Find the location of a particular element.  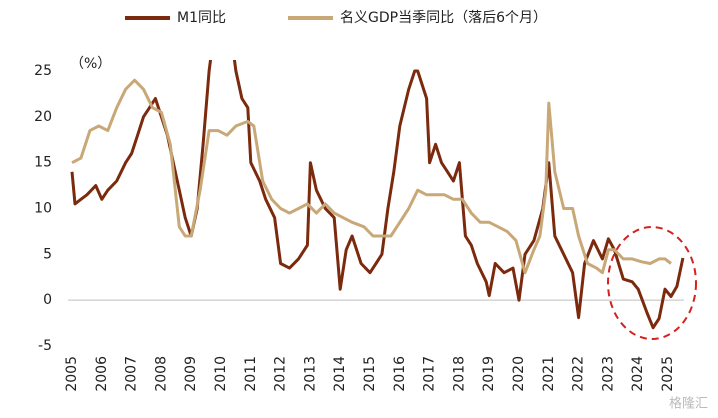

x-tick-label: 2016 is located at coordinates (400, 374).